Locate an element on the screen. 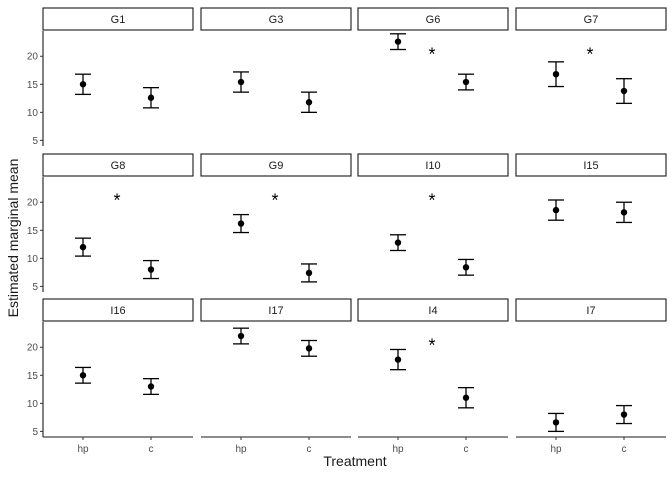 The image size is (672, 480). facet-label: G3 is located at coordinates (276, 20).